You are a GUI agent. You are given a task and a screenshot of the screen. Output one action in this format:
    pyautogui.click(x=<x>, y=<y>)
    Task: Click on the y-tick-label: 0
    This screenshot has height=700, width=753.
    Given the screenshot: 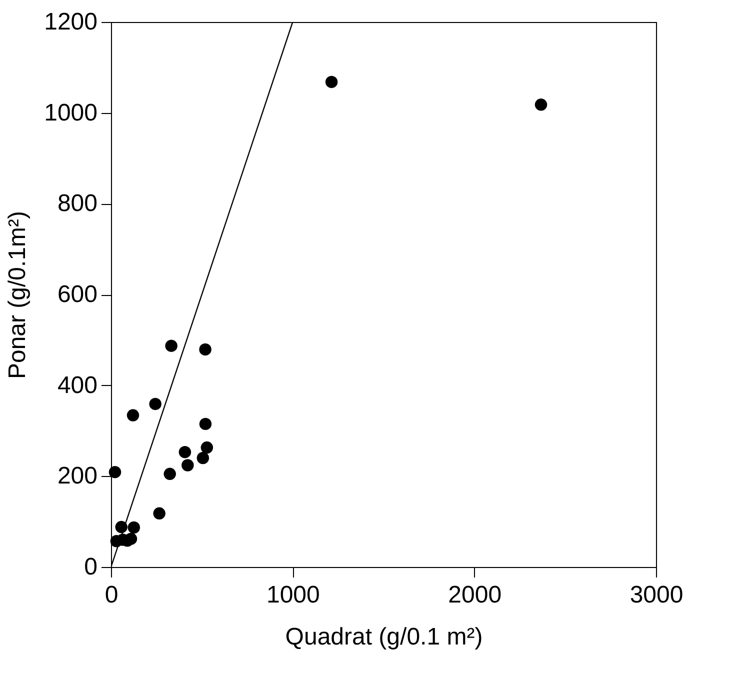 What is the action you would take?
    pyautogui.click(x=91, y=567)
    